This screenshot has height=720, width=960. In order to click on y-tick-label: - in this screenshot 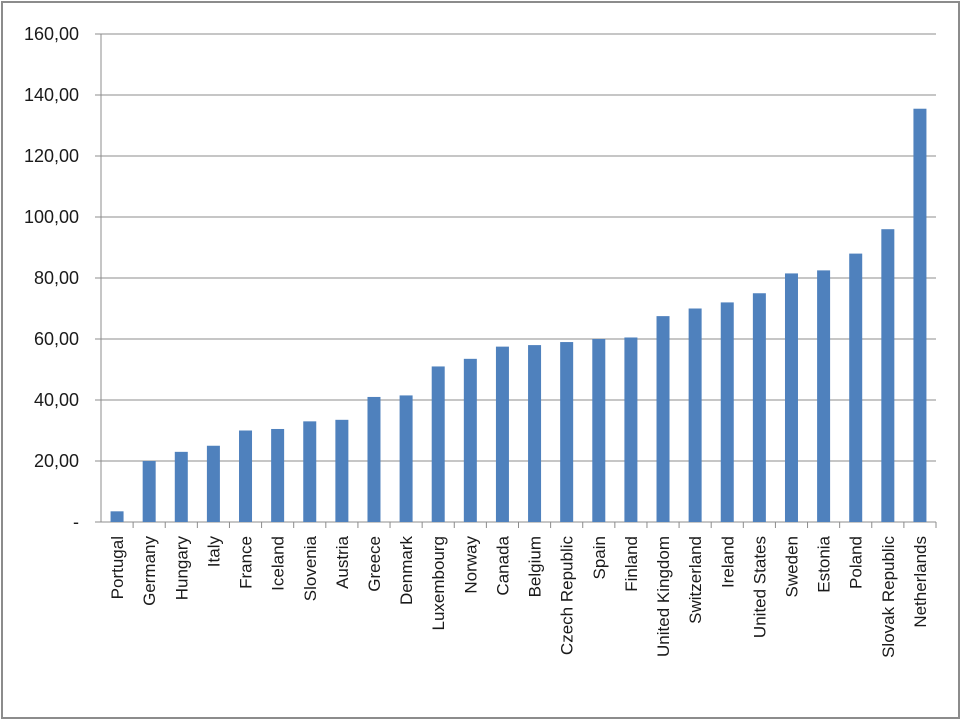, I will do `click(76, 522)`.